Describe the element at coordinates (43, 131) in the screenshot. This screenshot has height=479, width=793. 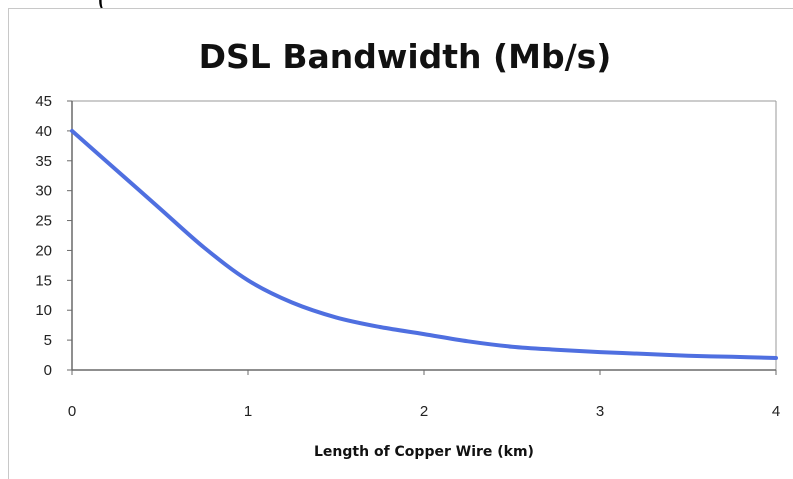
I see `y-tick-label: 40` at that location.